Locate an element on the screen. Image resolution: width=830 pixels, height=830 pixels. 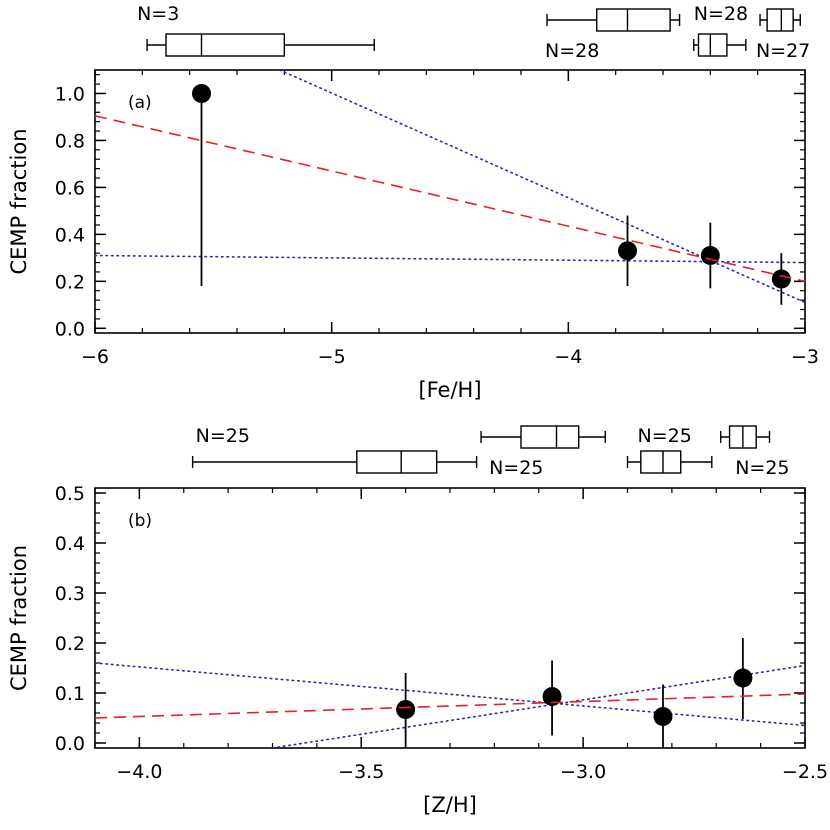
panel-label: (a) is located at coordinates (140, 103).